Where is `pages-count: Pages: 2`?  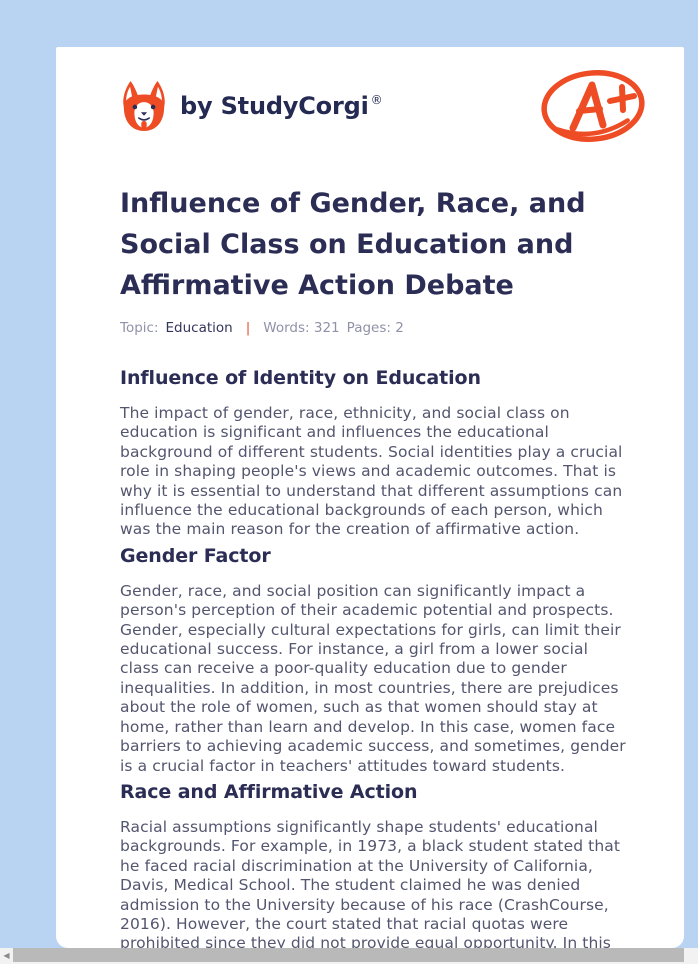
pages-count: Pages: 2 is located at coordinates (375, 328).